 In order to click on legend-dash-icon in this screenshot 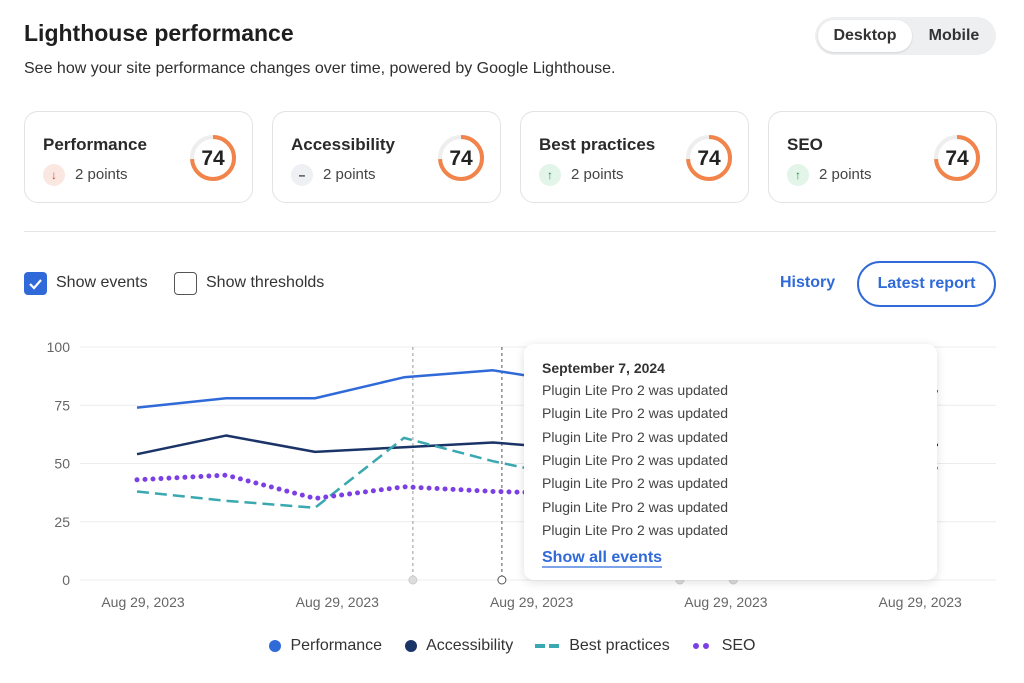, I will do `click(547, 646)`.